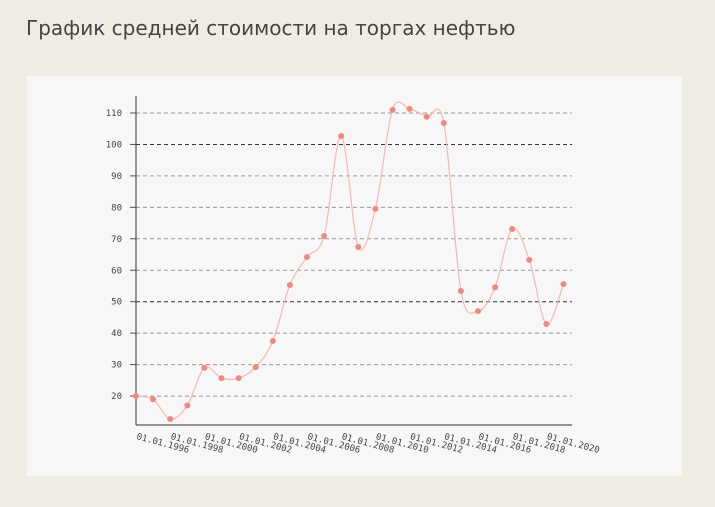  I want to click on y-tick-label: 30, so click(116, 366).